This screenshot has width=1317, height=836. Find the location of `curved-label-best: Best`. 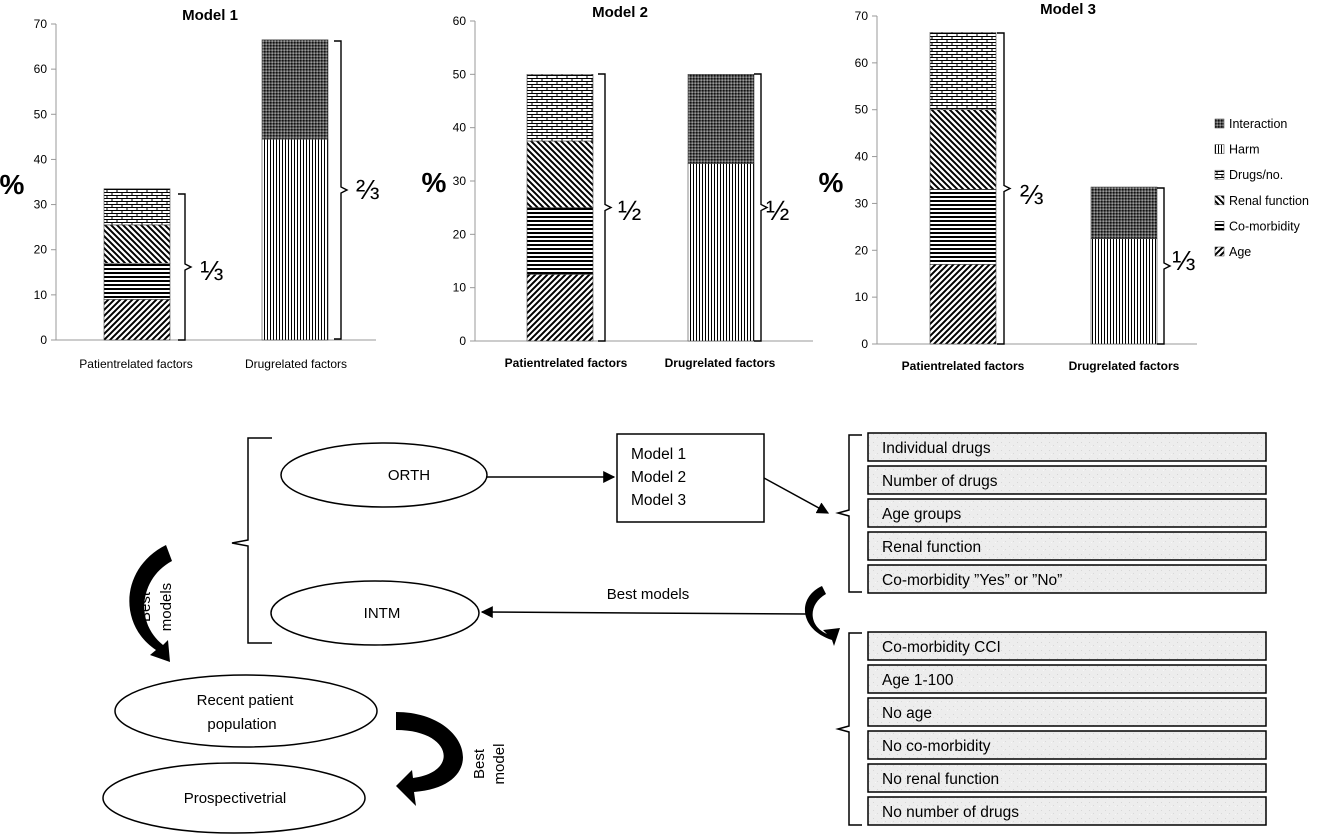

curved-label-best: Best is located at coordinates (145, 606).